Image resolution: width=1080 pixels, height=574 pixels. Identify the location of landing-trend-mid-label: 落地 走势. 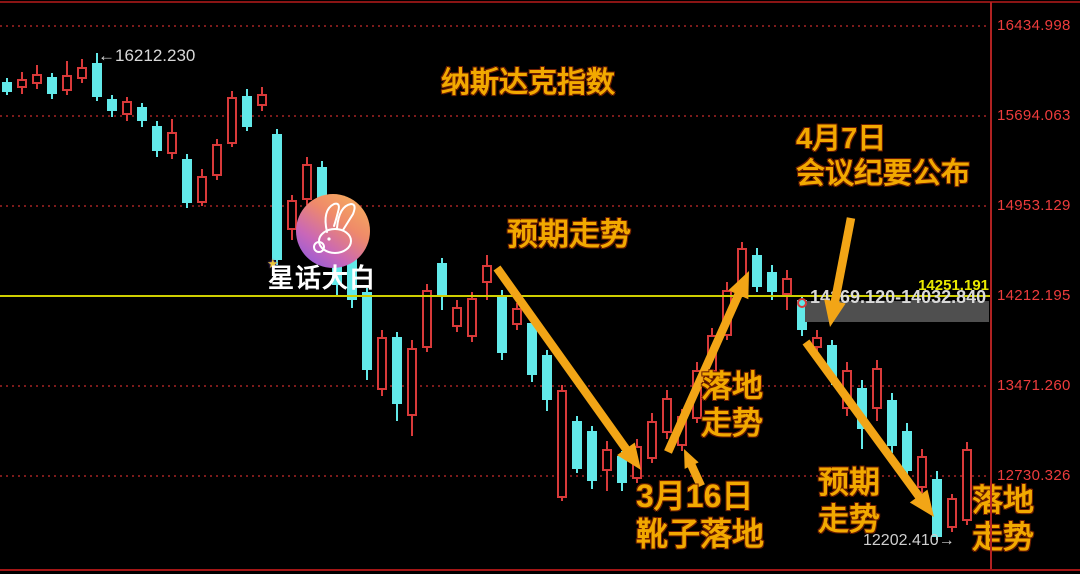
(732, 405).